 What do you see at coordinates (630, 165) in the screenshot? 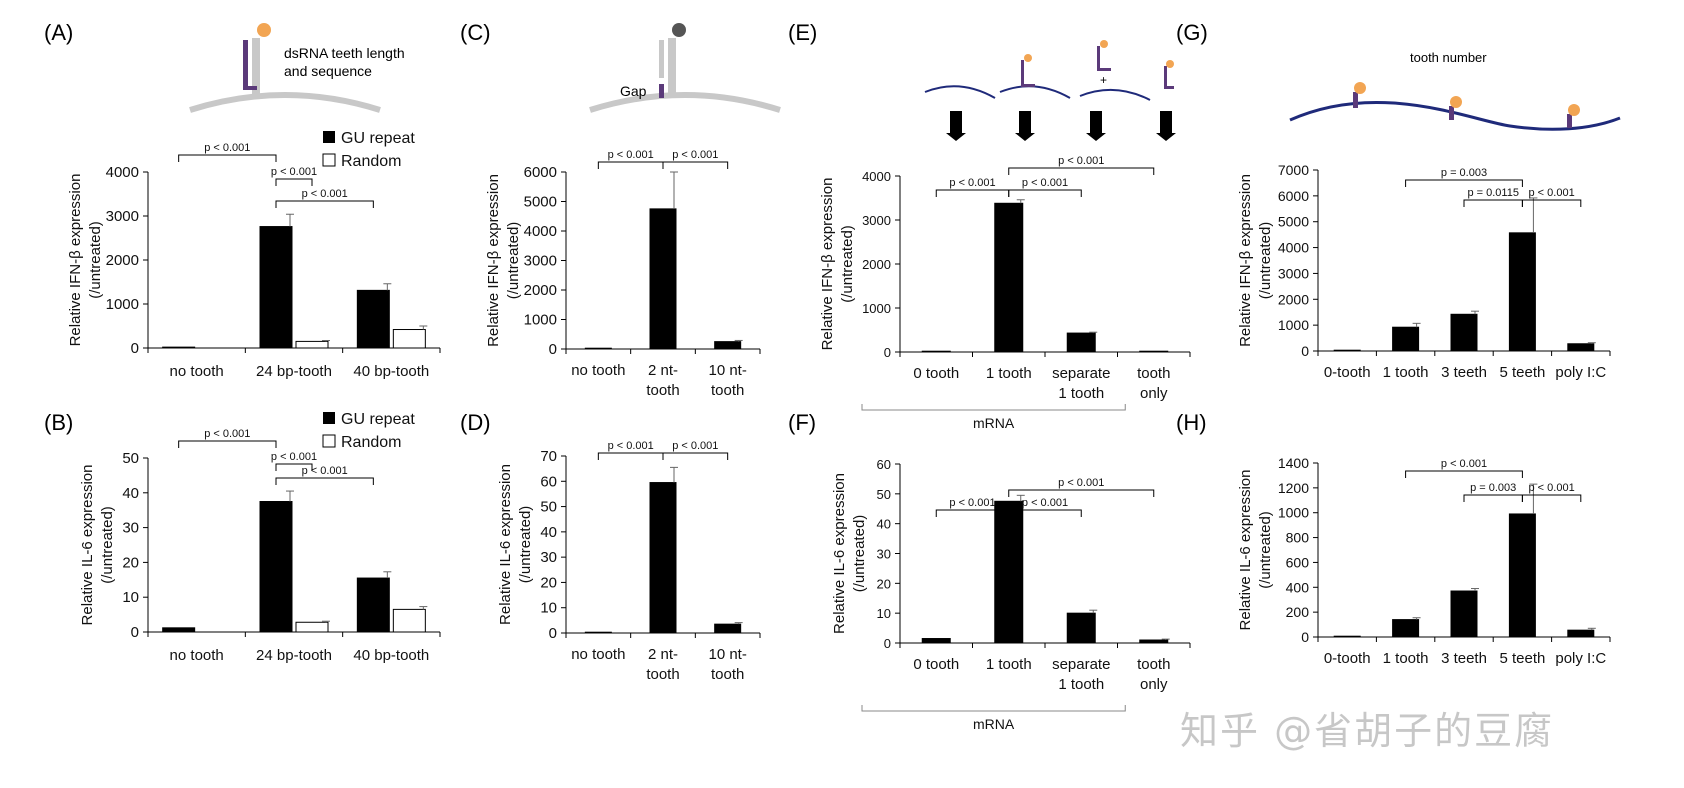
I see `chart-c-sig-bracket` at bounding box center [630, 165].